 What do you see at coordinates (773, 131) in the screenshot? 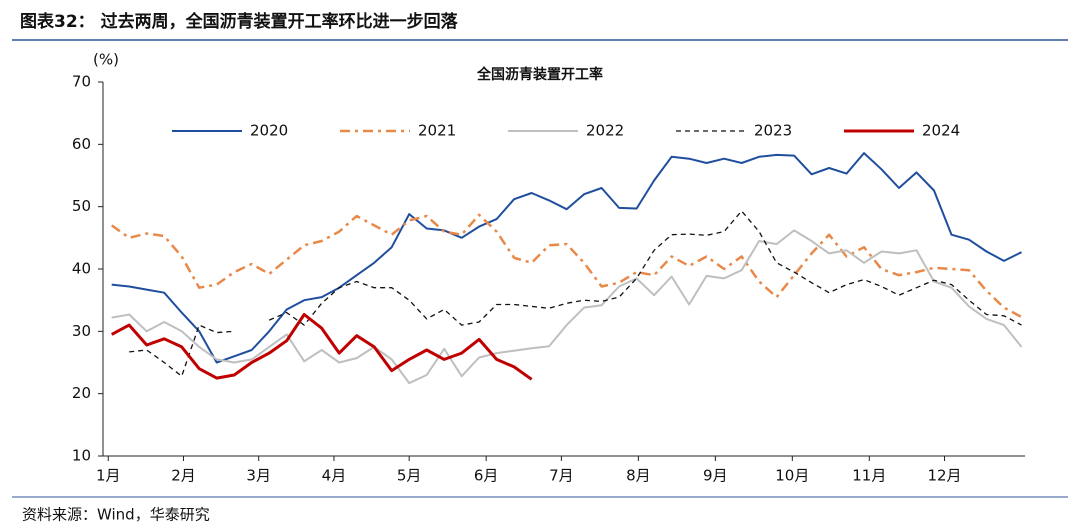
I see `legend-label: 2023` at bounding box center [773, 131].